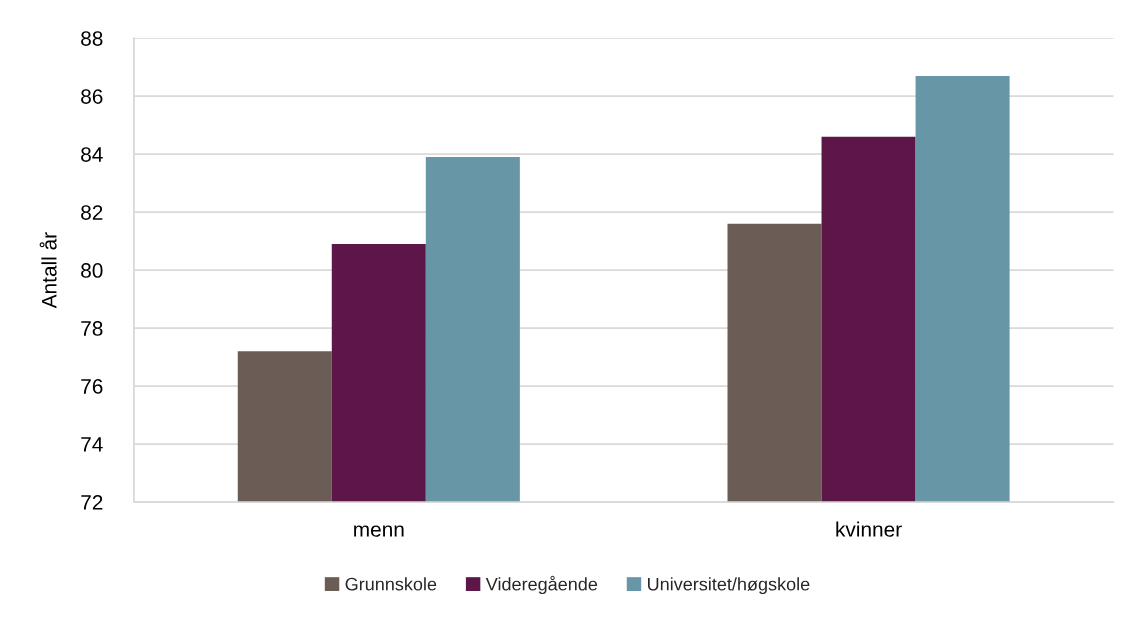  What do you see at coordinates (92, 96) in the screenshot?
I see `y-tick-label: 86` at bounding box center [92, 96].